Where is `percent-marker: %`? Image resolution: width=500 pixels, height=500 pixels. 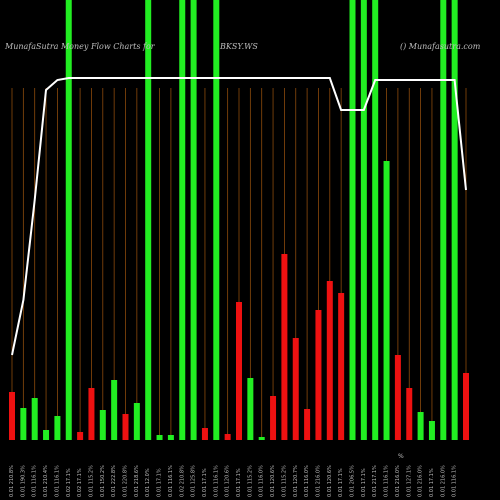 percent-marker: % is located at coordinates (401, 456).